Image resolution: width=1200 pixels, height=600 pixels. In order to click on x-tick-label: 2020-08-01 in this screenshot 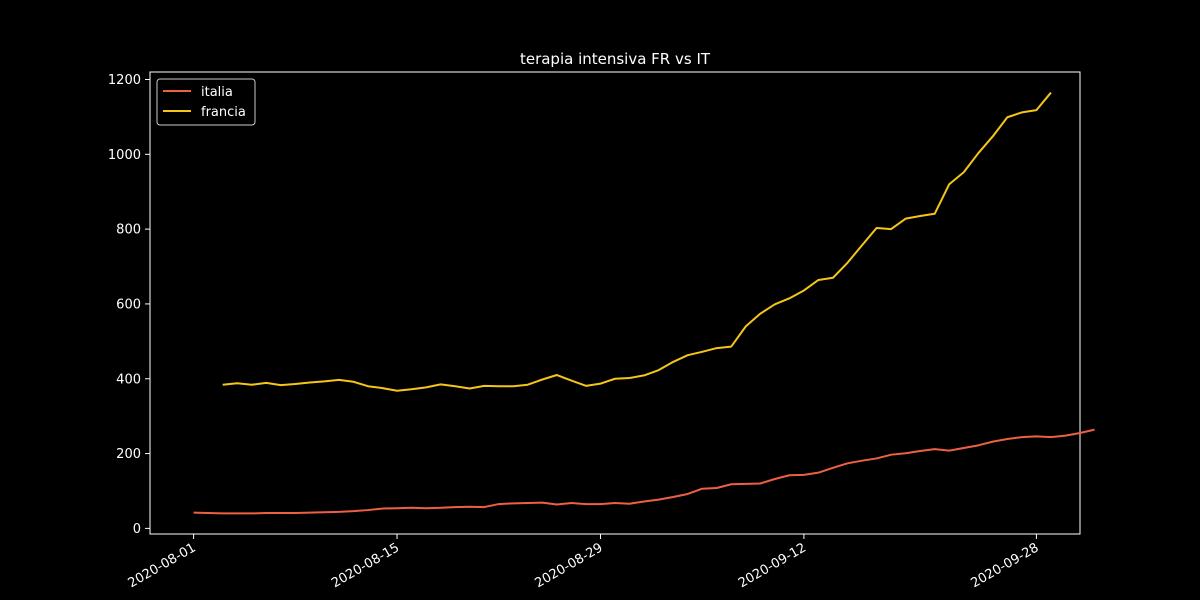, I will do `click(162, 565)`.